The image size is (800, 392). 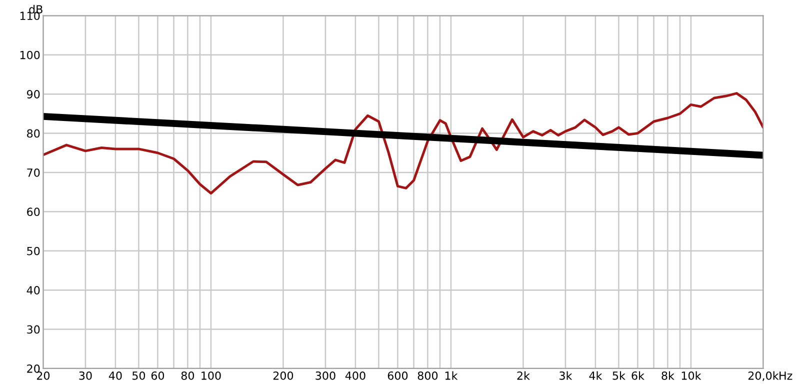 What do you see at coordinates (139, 375) in the screenshot?
I see `x-tick-label: 50` at bounding box center [139, 375].